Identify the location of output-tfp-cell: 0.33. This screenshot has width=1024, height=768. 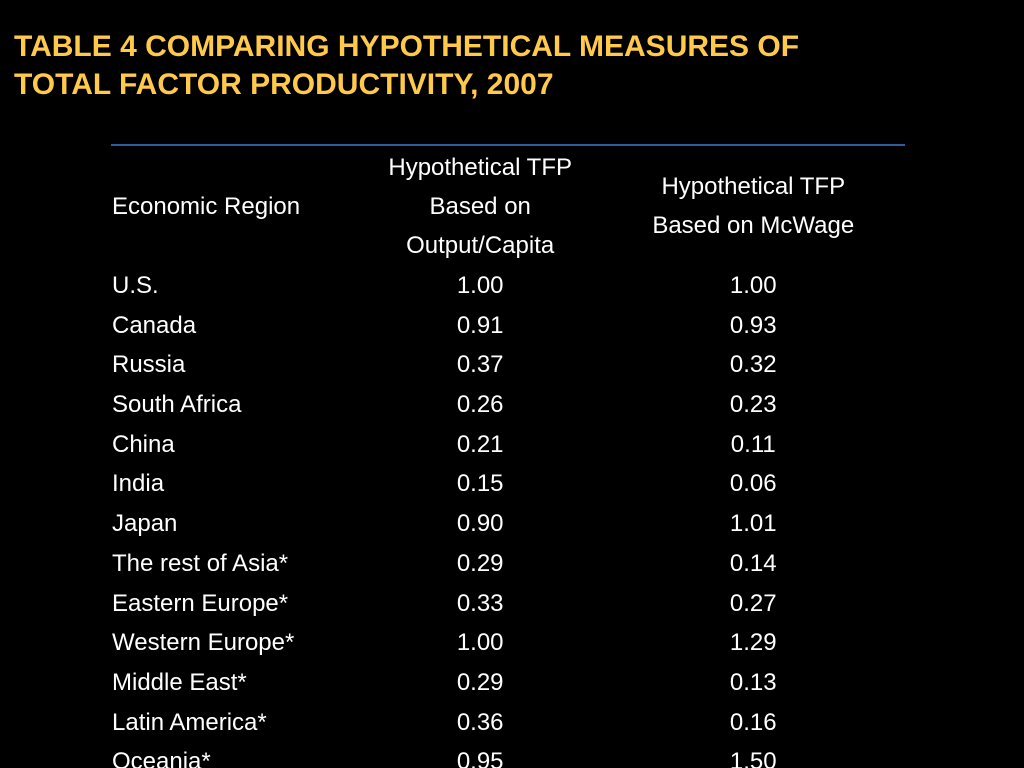
(480, 603).